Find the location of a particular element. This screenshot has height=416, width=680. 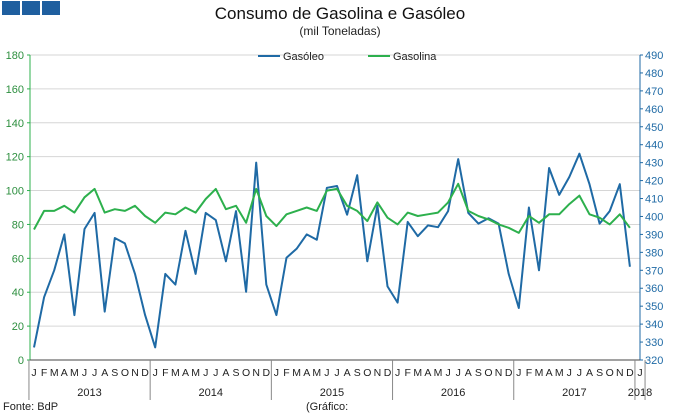

right-tick-label: 390 is located at coordinates (654, 235).